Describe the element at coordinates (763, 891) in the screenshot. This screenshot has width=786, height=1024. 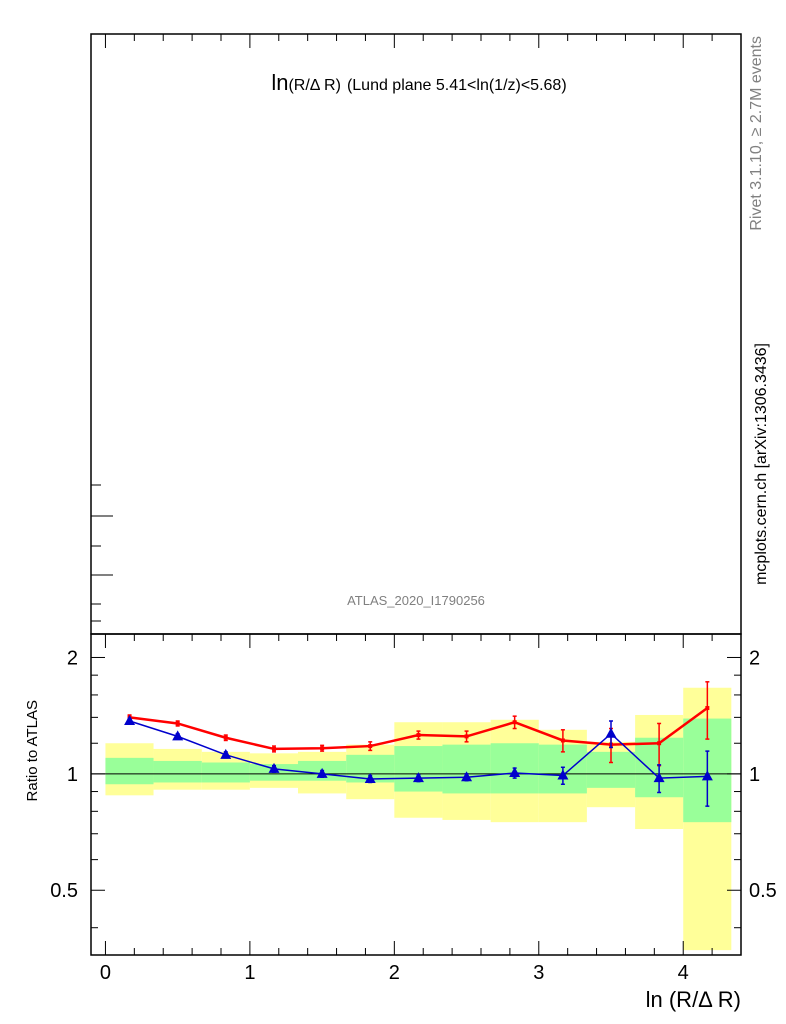
I see `y-tick-label-right: 0.5` at that location.